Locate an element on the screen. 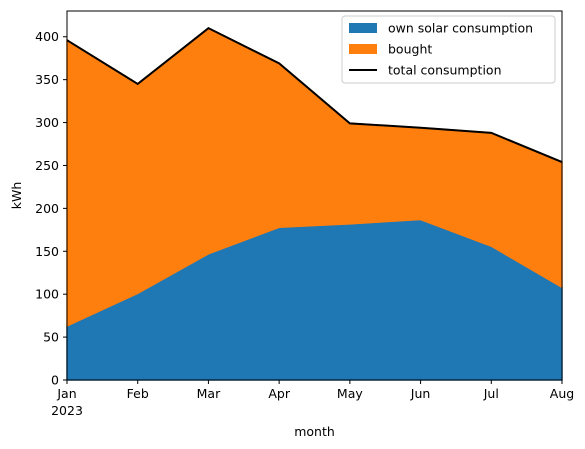  y-axis: 0 50 100 150 200 250 300 350 400 is located at coordinates (51, 208).